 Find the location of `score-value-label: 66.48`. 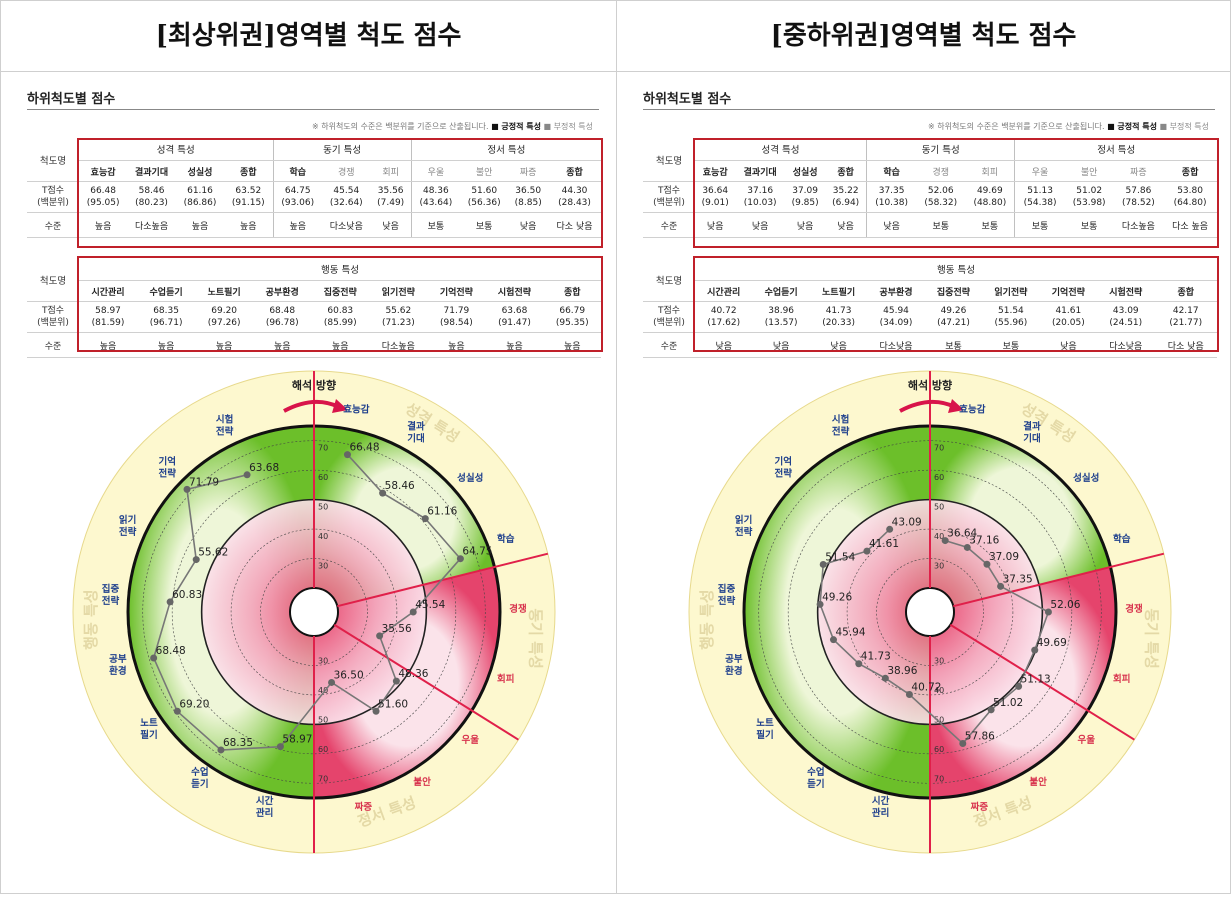

score-value-label: 66.48 is located at coordinates (364, 448).